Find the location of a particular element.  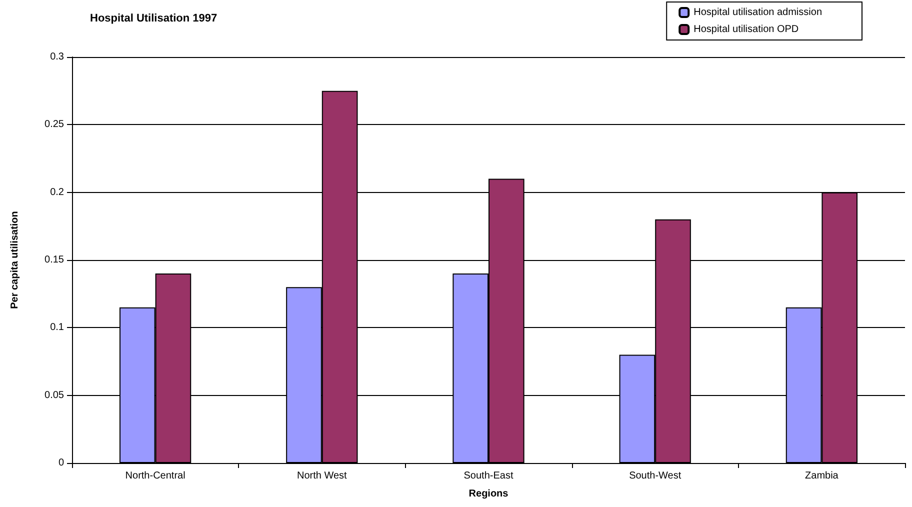

x-tick-label: South-West is located at coordinates (655, 476).